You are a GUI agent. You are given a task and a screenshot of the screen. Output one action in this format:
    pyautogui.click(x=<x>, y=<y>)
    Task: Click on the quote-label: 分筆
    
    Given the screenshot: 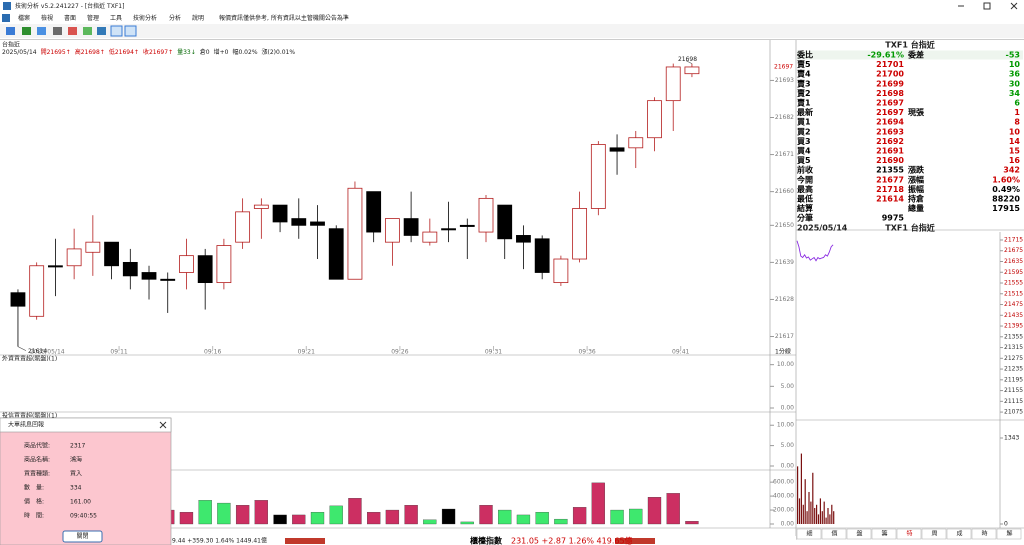 What is the action you would take?
    pyautogui.click(x=804, y=218)
    